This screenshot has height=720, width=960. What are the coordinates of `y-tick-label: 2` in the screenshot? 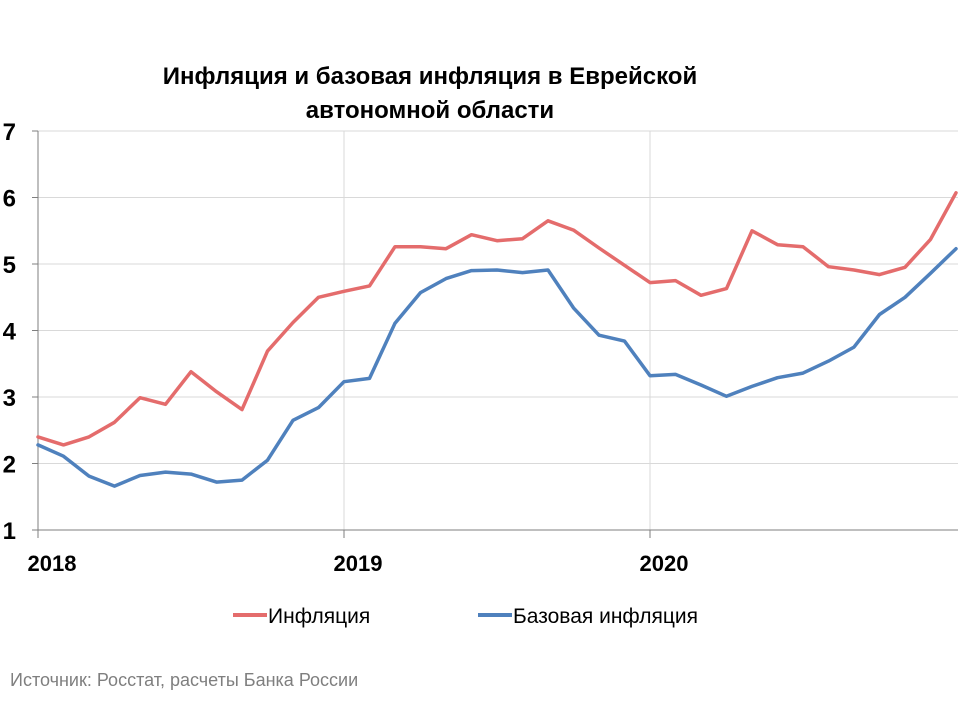 It's located at (9, 465).